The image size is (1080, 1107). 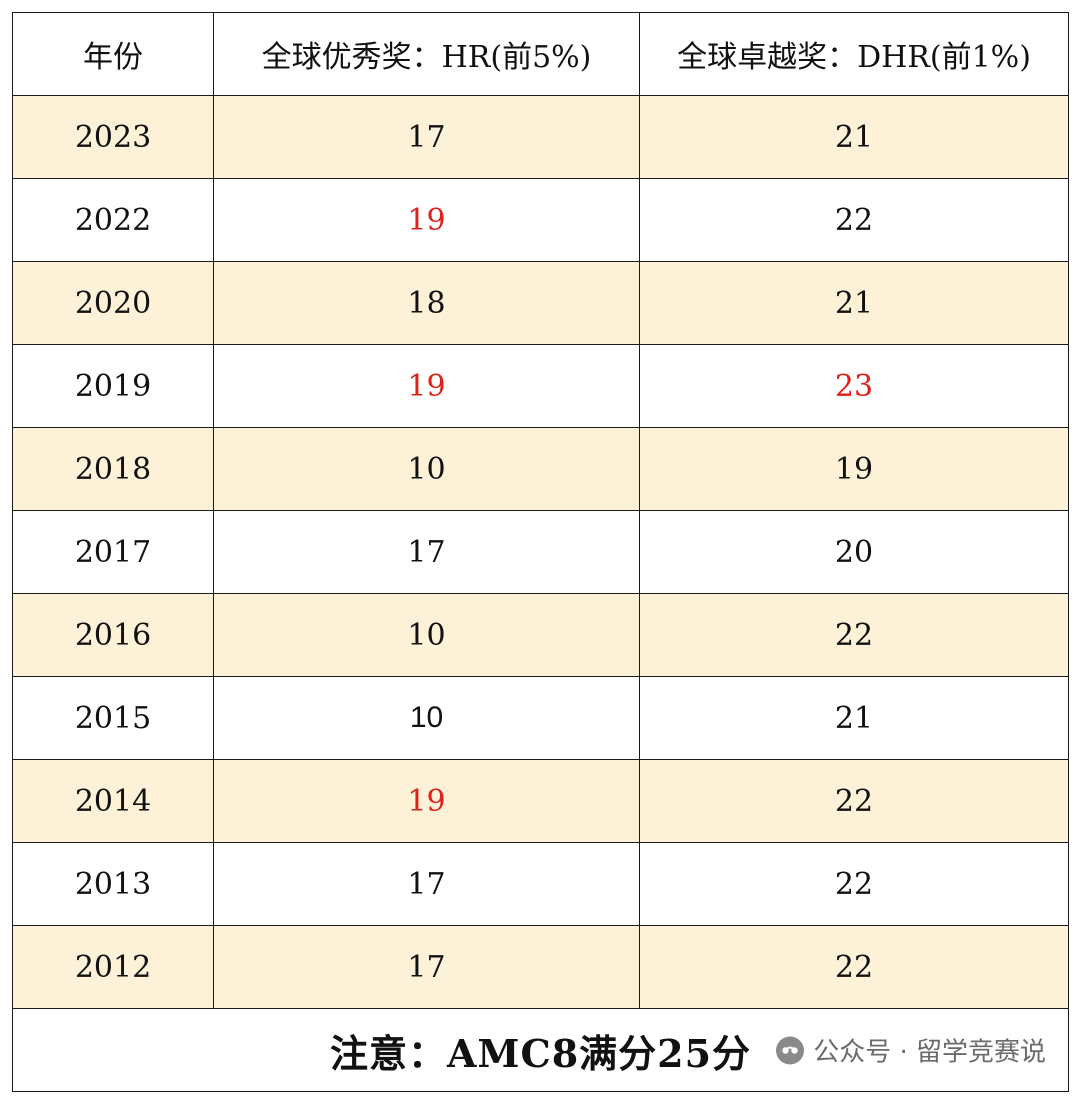 What do you see at coordinates (854, 552) in the screenshot?
I see `cell-dhr: 20` at bounding box center [854, 552].